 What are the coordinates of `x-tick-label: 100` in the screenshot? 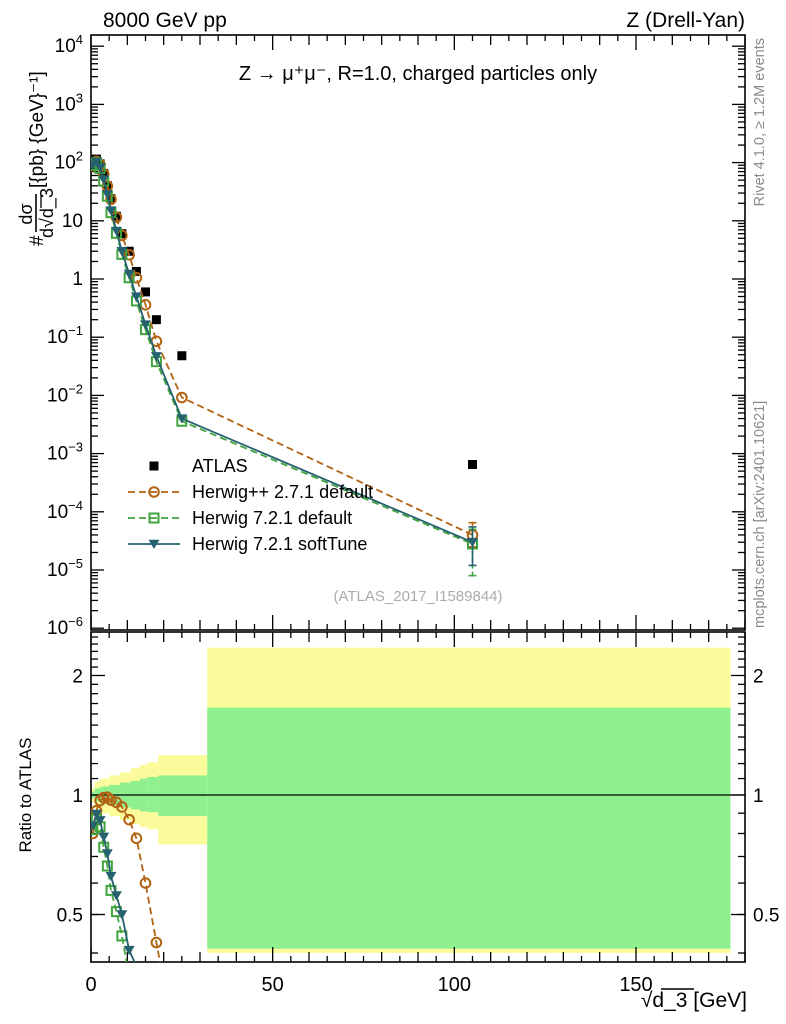 It's located at (454, 985).